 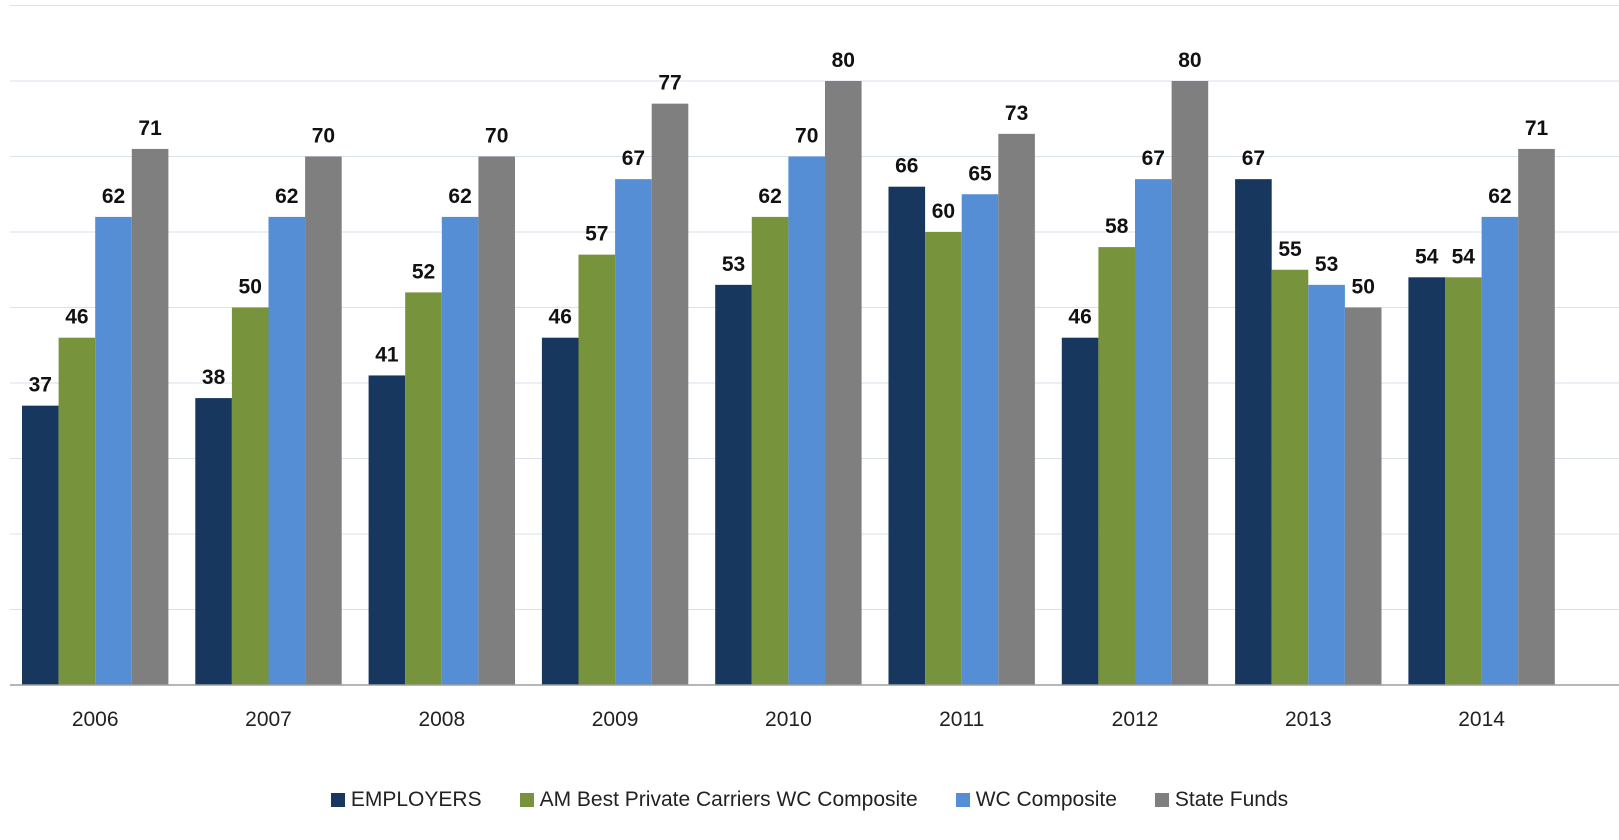 I want to click on data-label-2013-0: 67, so click(x=1253, y=158).